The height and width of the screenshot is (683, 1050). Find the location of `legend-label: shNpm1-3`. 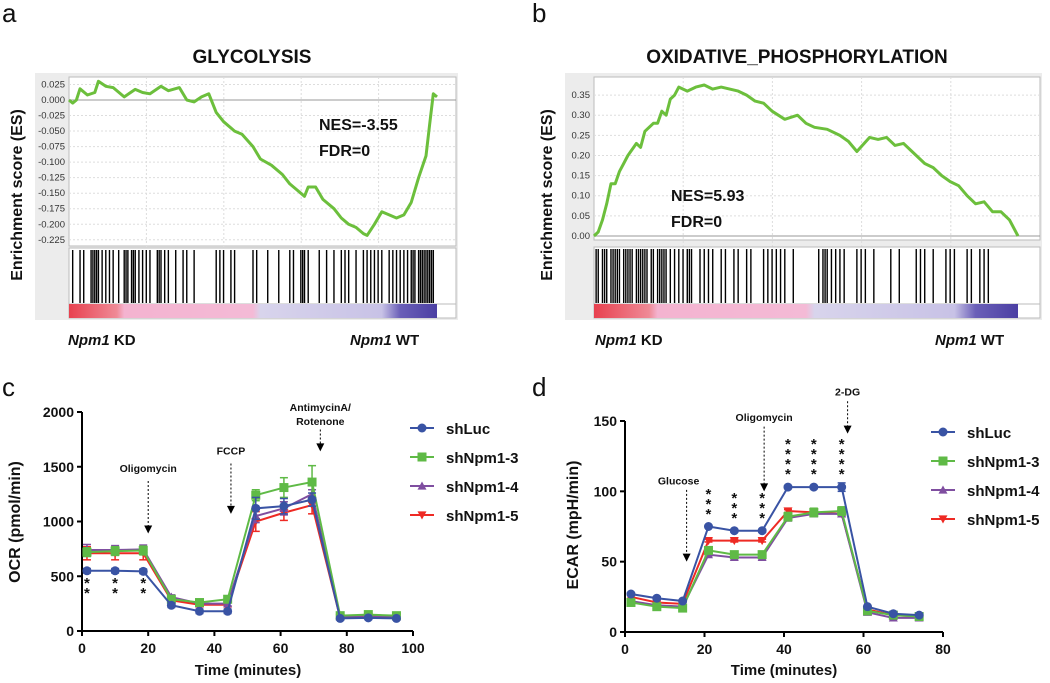

legend-label: shNpm1-3 is located at coordinates (482, 458).